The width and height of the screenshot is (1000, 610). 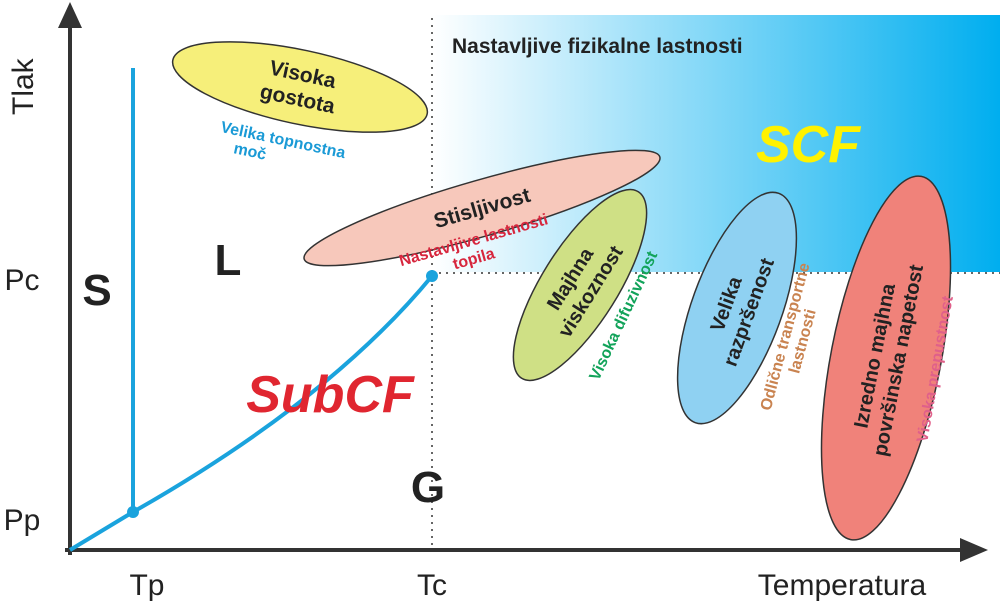 What do you see at coordinates (228, 260) in the screenshot?
I see `liquid-label: L` at bounding box center [228, 260].